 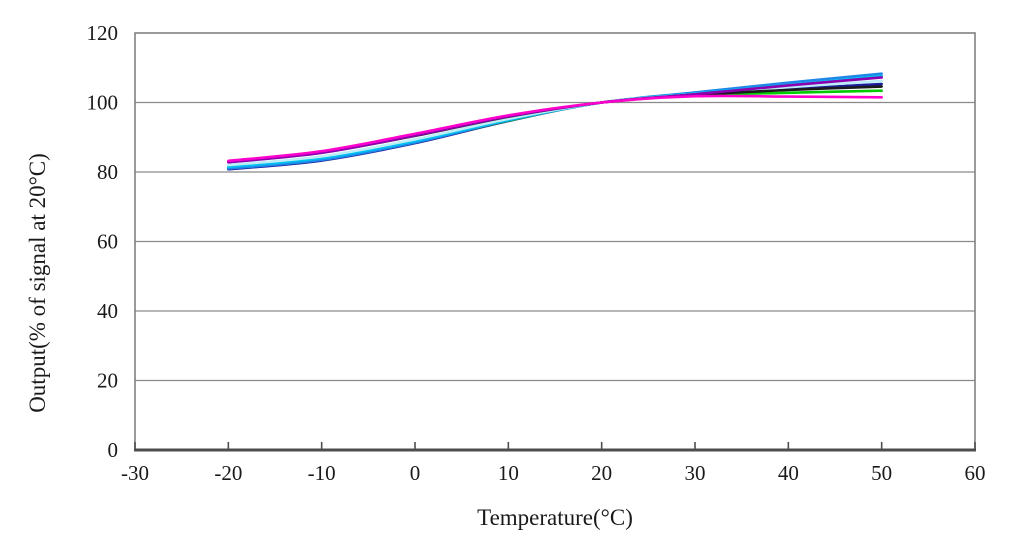 I want to click on x-tick-label: -10, so click(x=322, y=473).